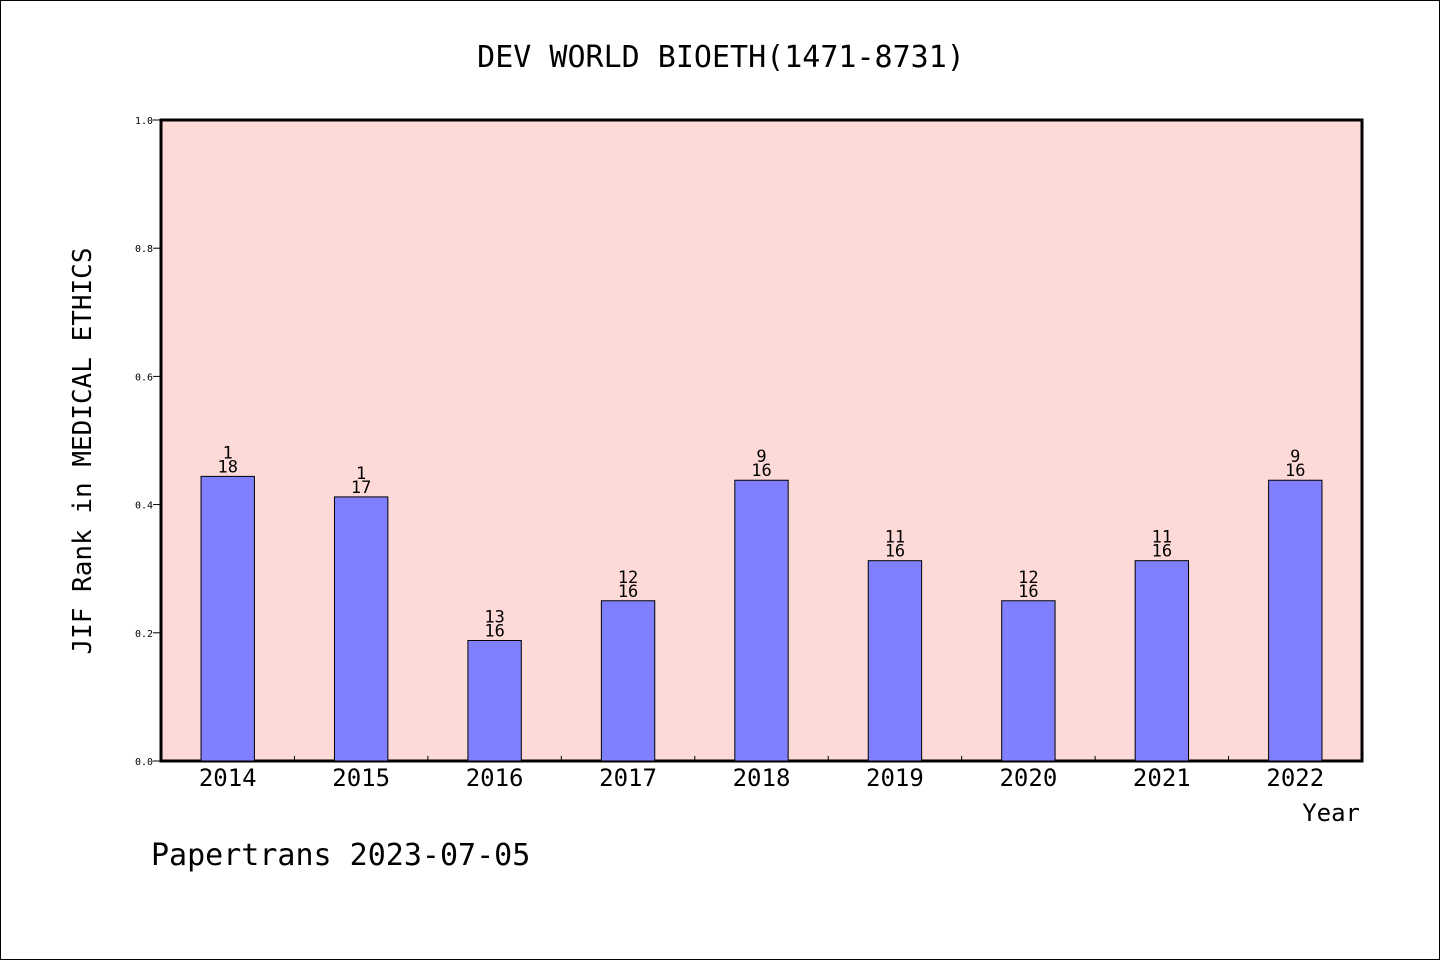 Image resolution: width=1440 pixels, height=964 pixels. Describe the element at coordinates (762, 778) in the screenshot. I see `x-tick-label: 2018` at that location.